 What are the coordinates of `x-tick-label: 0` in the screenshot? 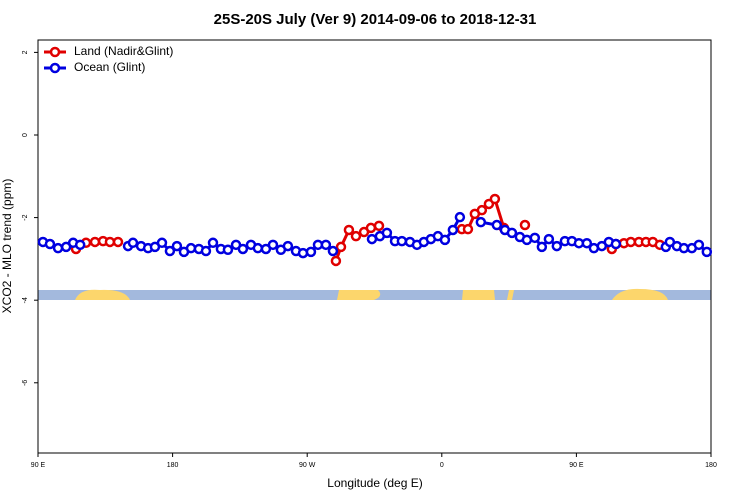 It's located at (442, 465).